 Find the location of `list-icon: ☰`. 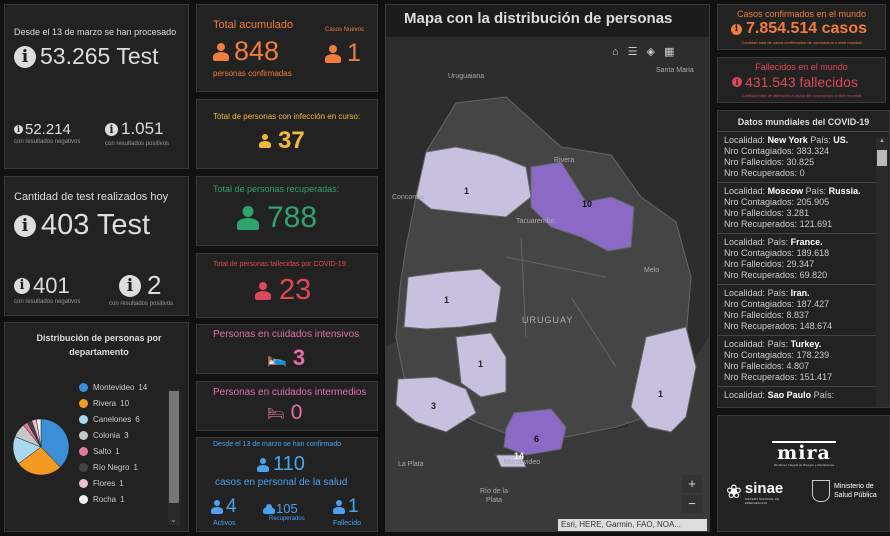

list-icon: ☰ is located at coordinates (632, 52).